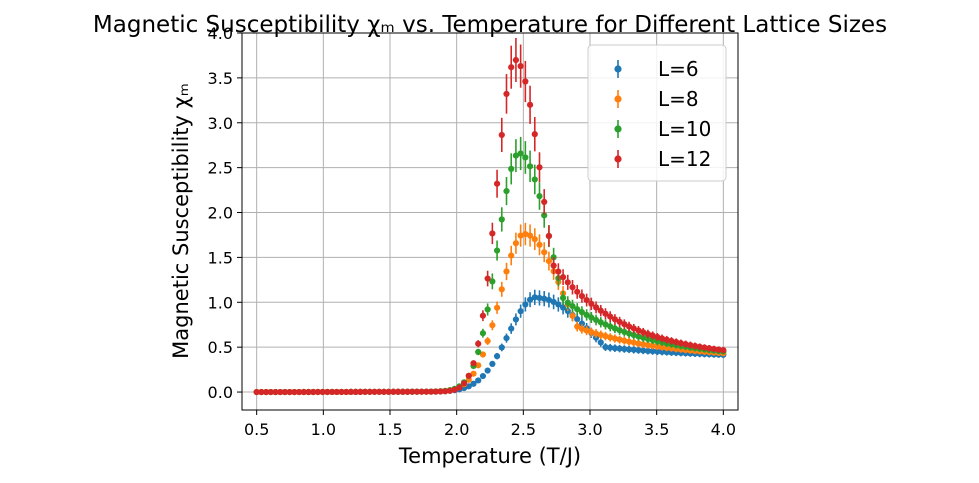 This screenshot has height=483, width=979. Describe the element at coordinates (678, 69) in the screenshot. I see `legend-label: L=6` at that location.